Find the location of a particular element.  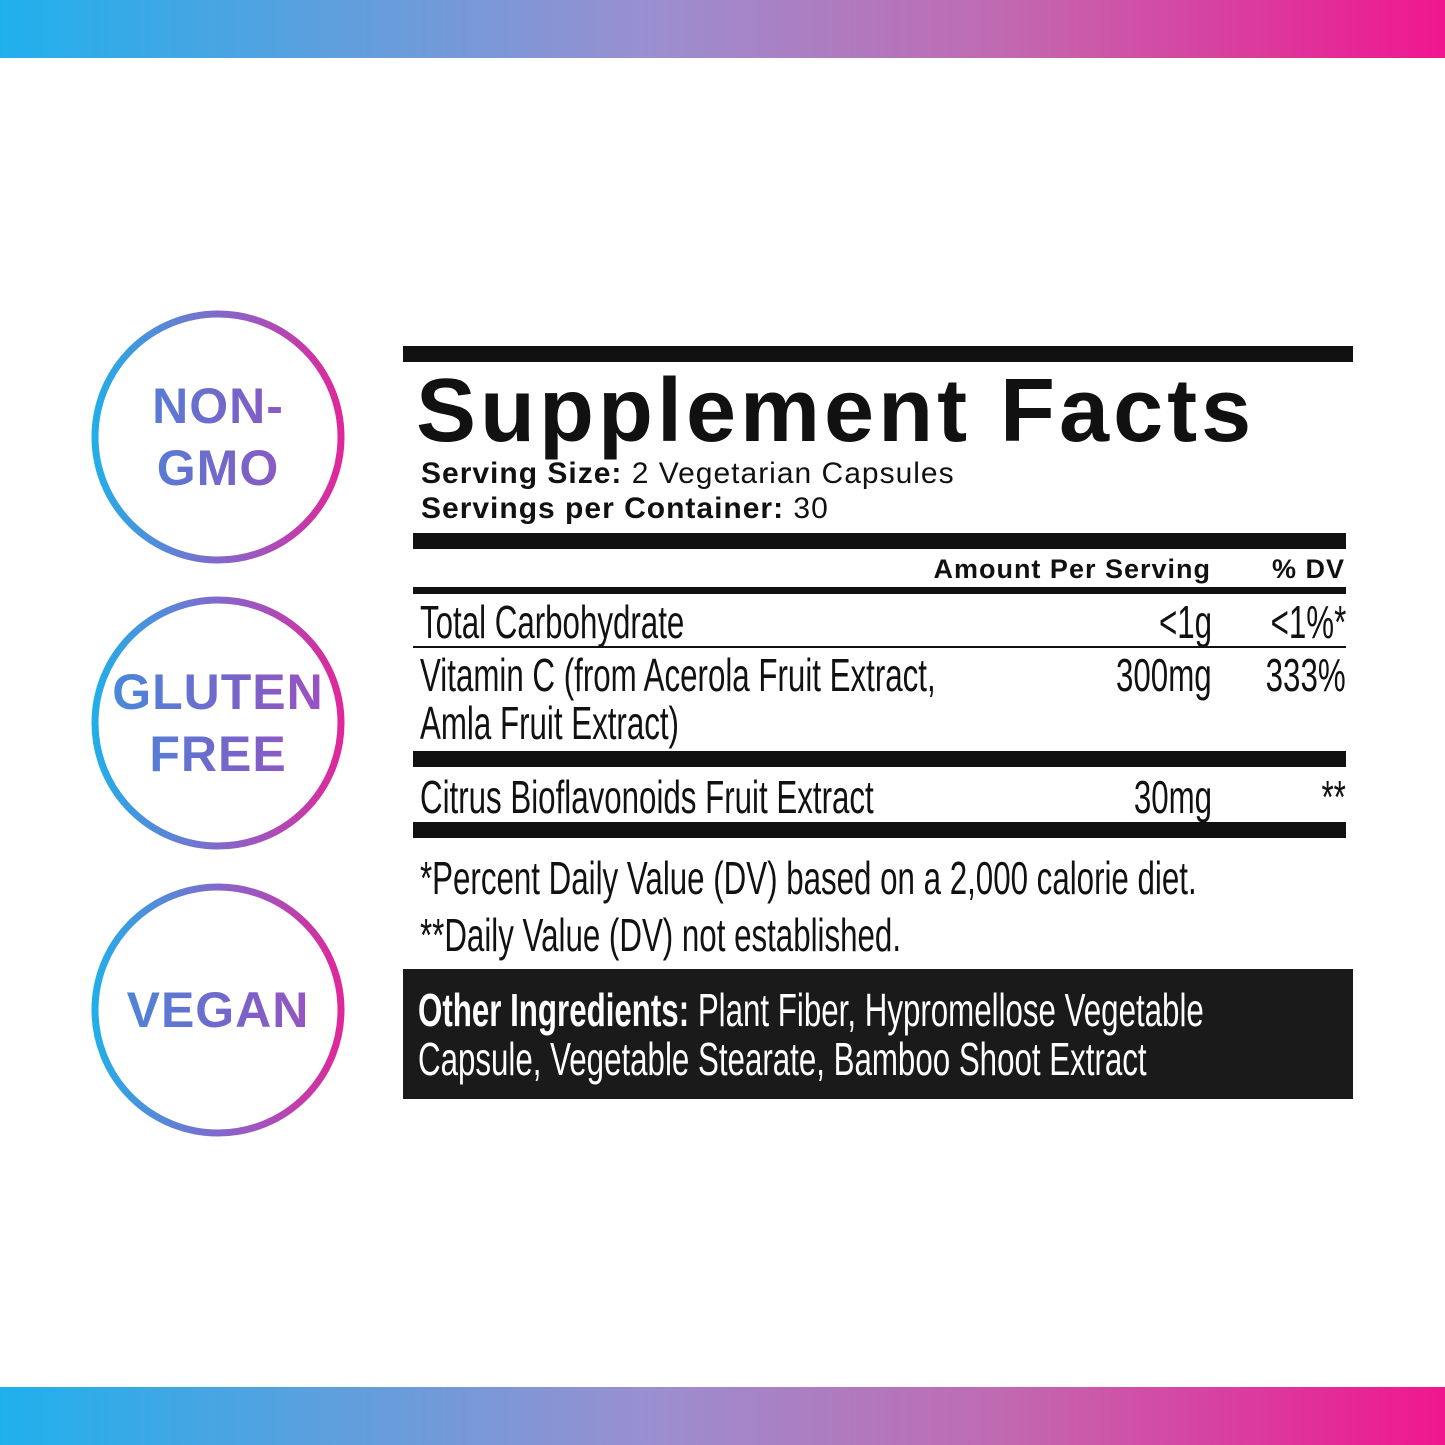

other-ingredients-text: Plant Fiber, Hypromellose Vegetable is located at coordinates (946, 1010).